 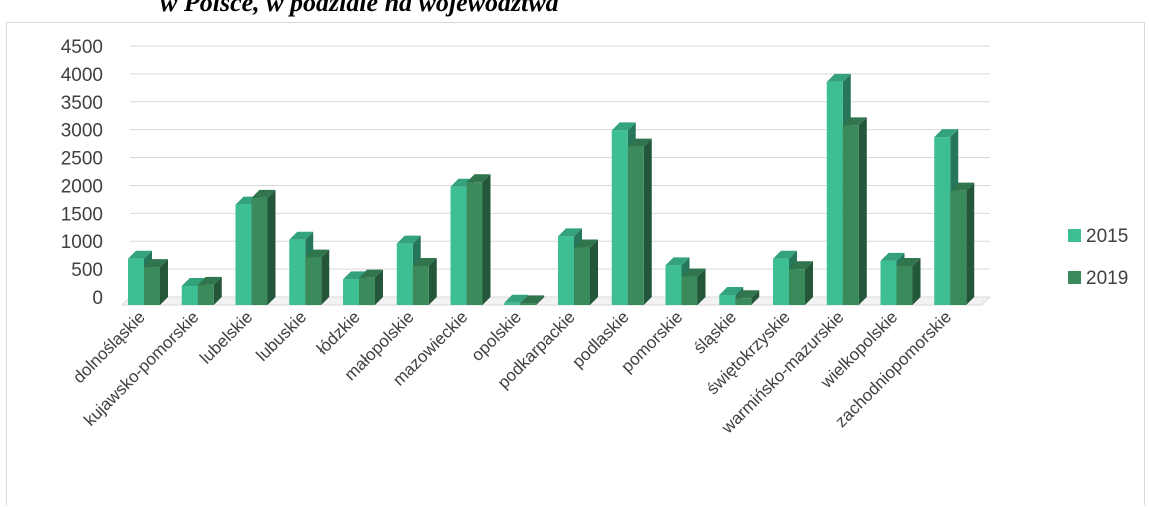 What do you see at coordinates (87, 270) in the screenshot?
I see `y-tick-label: 500` at bounding box center [87, 270].